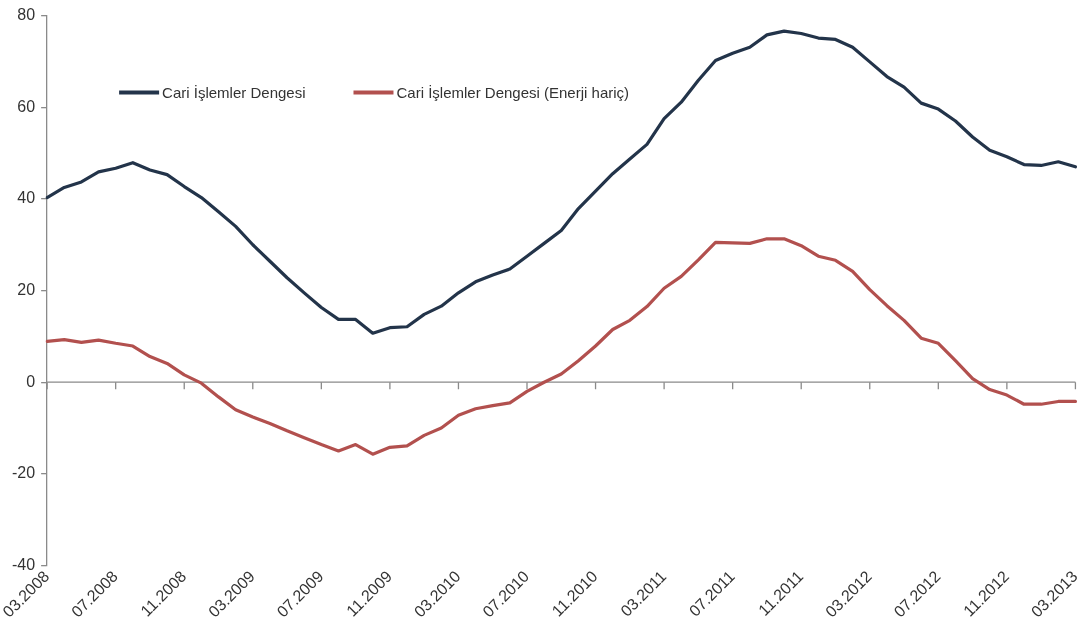  What do you see at coordinates (513, 92) in the screenshot?
I see `legend-label: Cari İşlemler Dengesi (Enerji hariç)` at bounding box center [513, 92].